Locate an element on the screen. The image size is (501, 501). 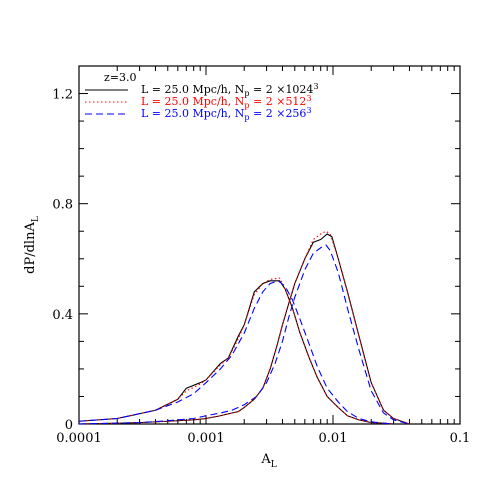
y-tick-label: 0 is located at coordinates (69, 425).